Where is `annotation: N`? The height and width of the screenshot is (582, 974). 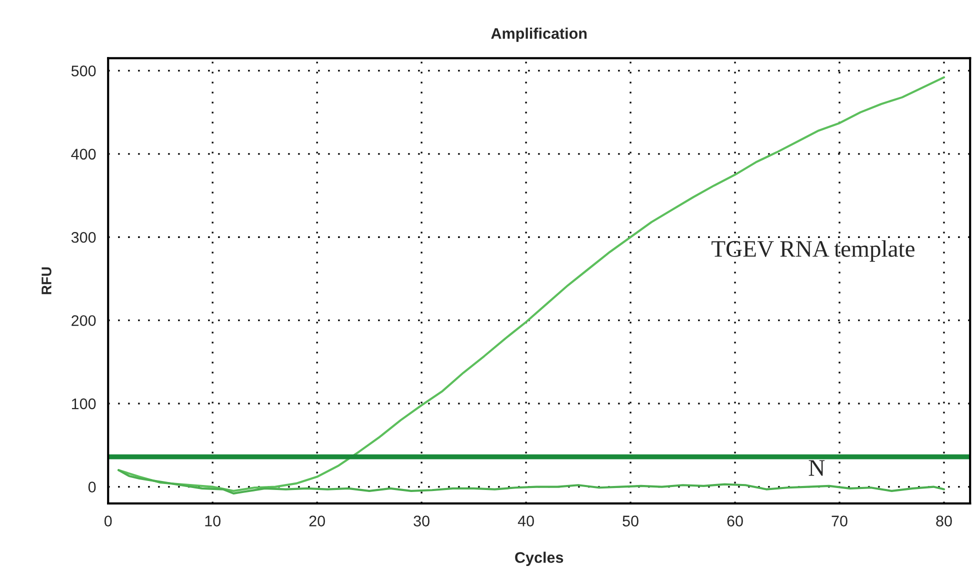 annotation: N is located at coordinates (816, 468).